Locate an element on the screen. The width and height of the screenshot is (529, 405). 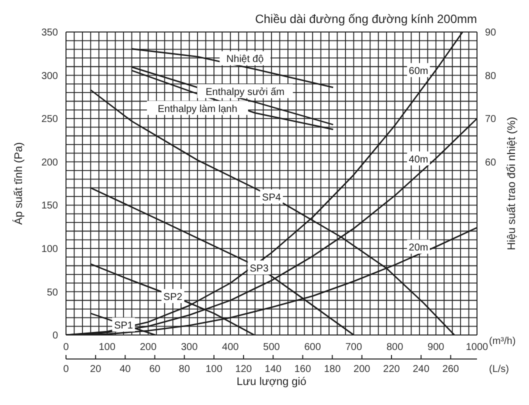
x2-tick-label: 240 is located at coordinates (421, 369).